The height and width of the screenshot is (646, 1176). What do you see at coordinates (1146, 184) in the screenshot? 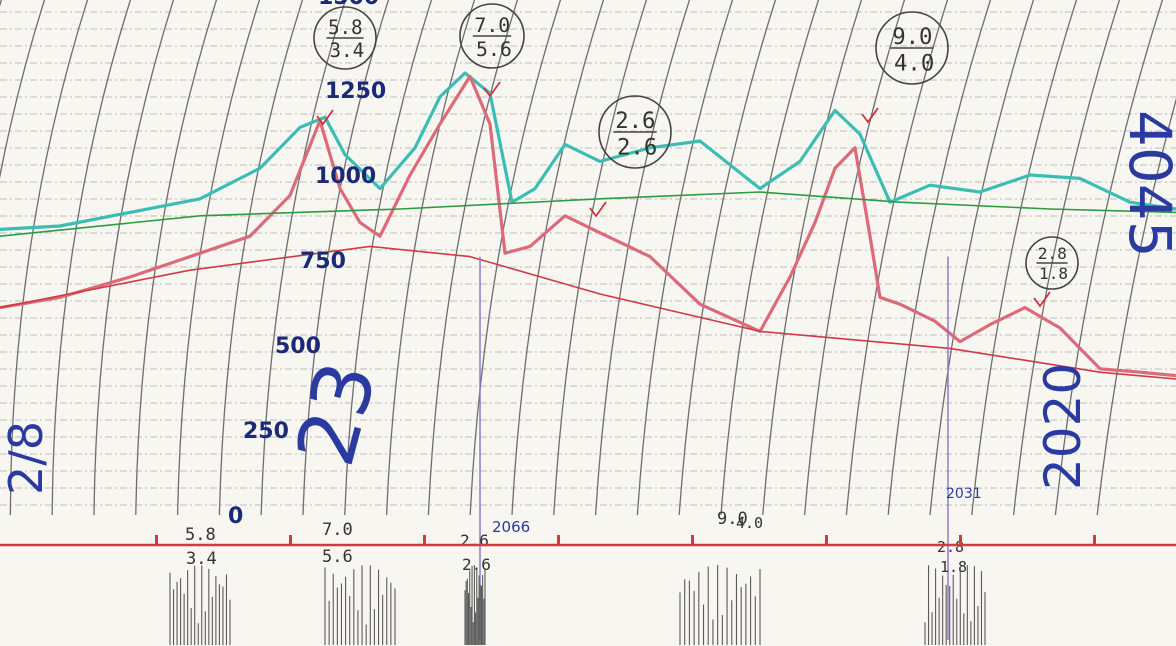
I see `annotation-text: 4045` at bounding box center [1146, 184].